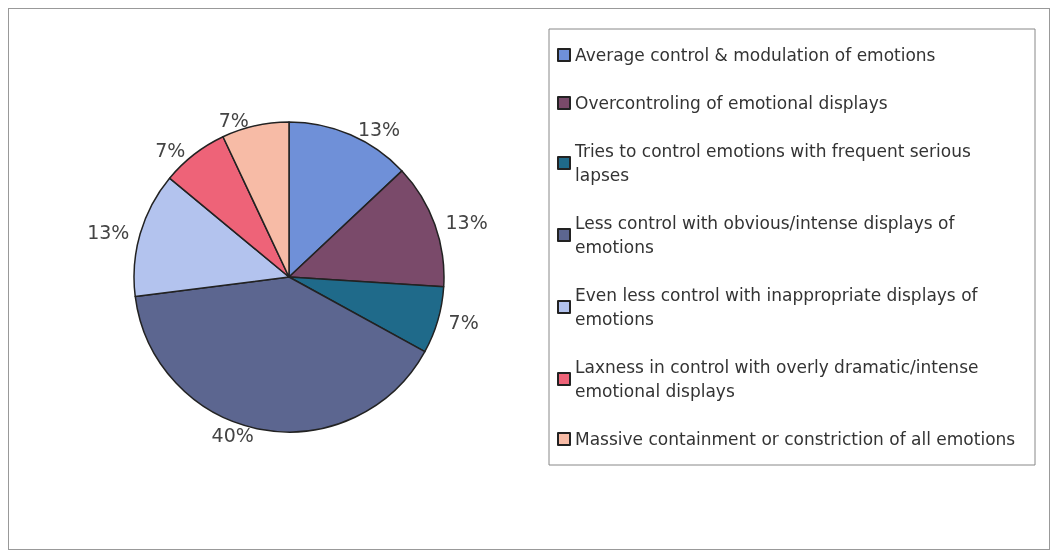  I want to click on legend-label: Even less control with inappropriate displays of emotions, so click(779, 307).